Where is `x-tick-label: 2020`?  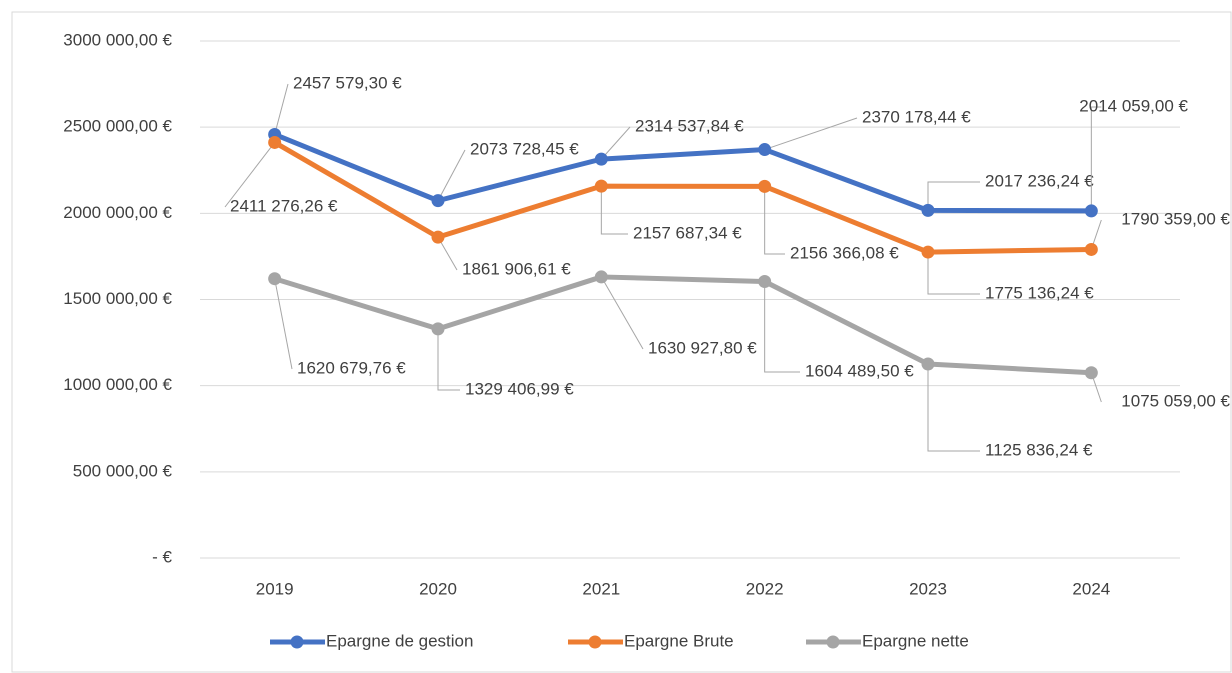
x-tick-label: 2020 is located at coordinates (438, 588).